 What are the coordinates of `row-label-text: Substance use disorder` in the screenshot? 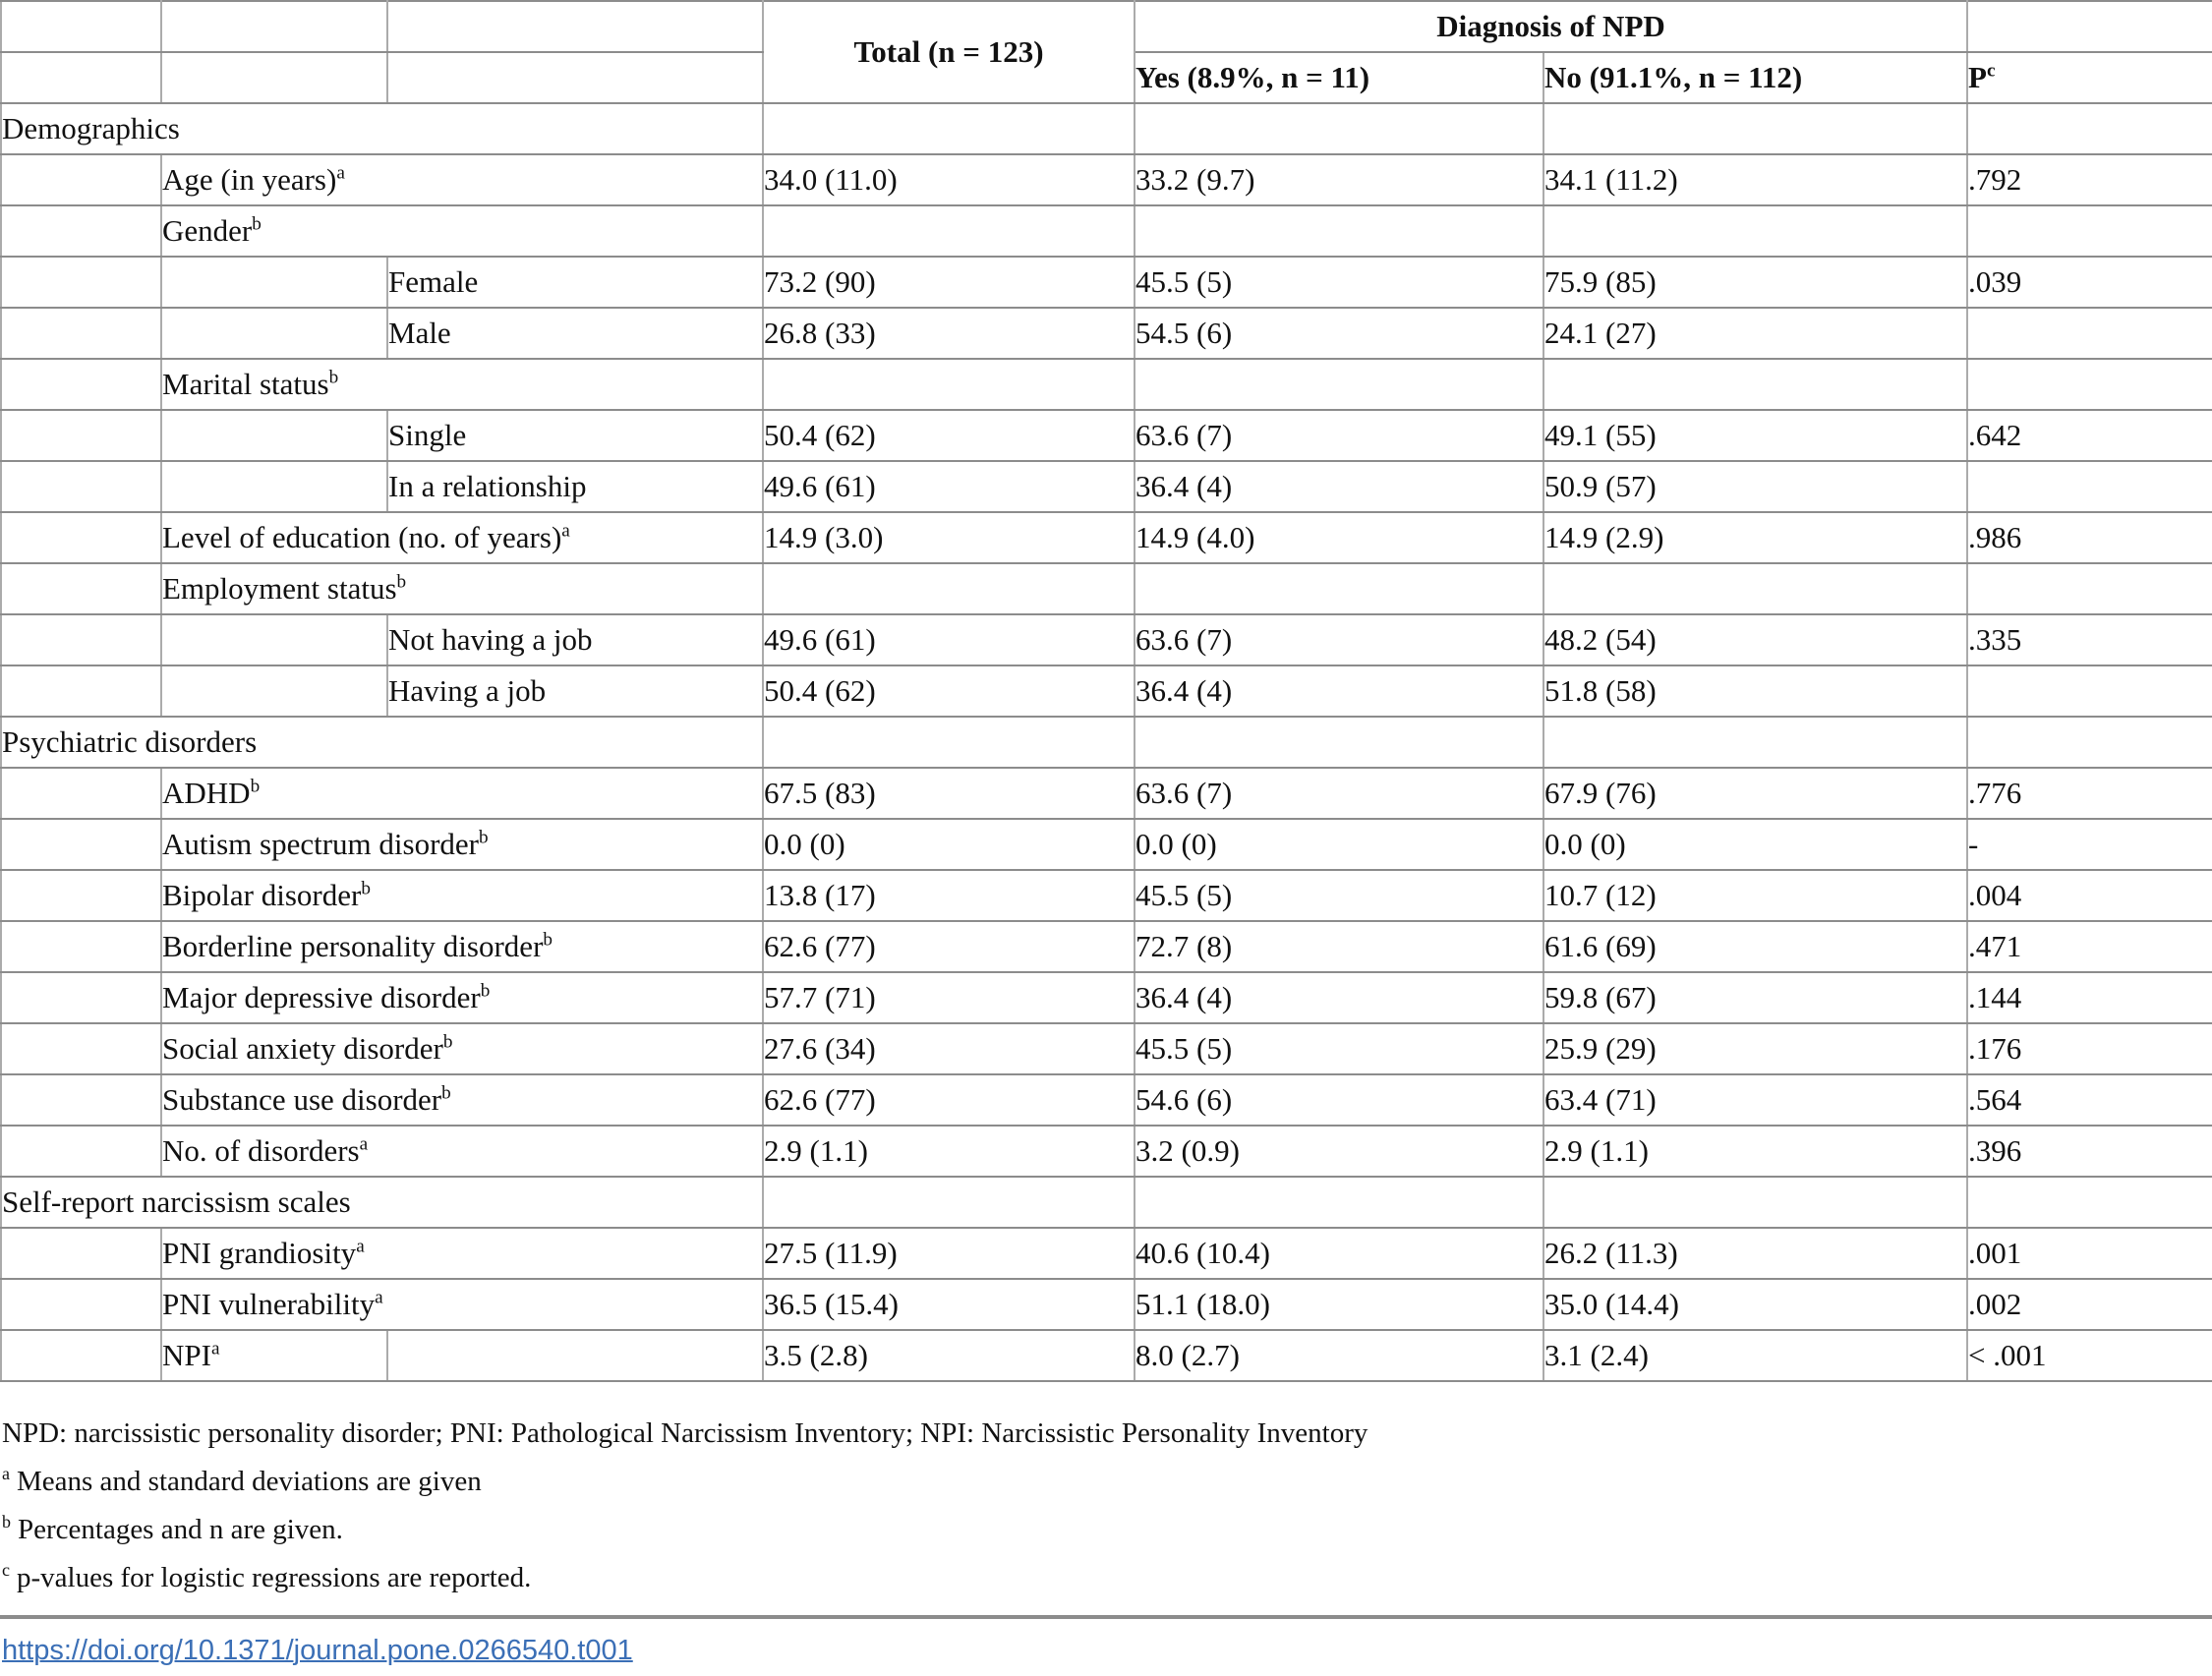 It's located at (302, 1099).